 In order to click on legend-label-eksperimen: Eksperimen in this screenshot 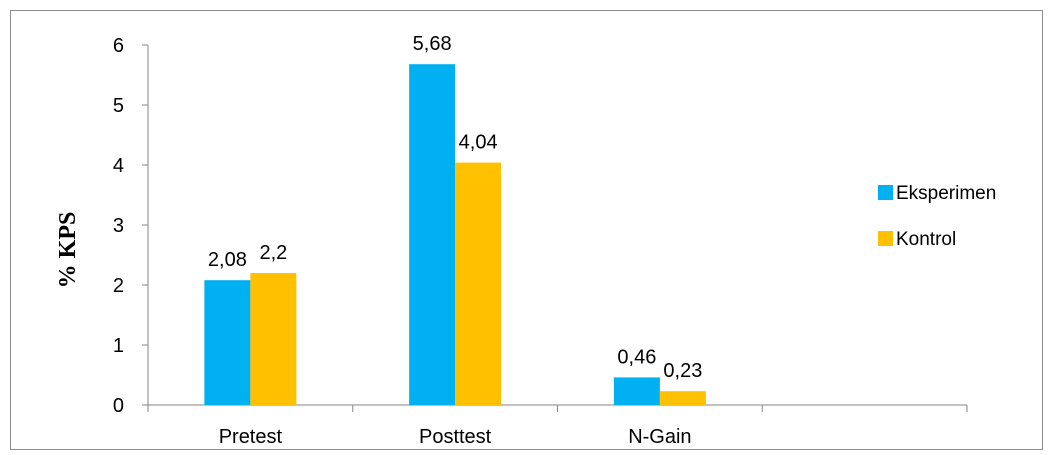, I will do `click(946, 193)`.